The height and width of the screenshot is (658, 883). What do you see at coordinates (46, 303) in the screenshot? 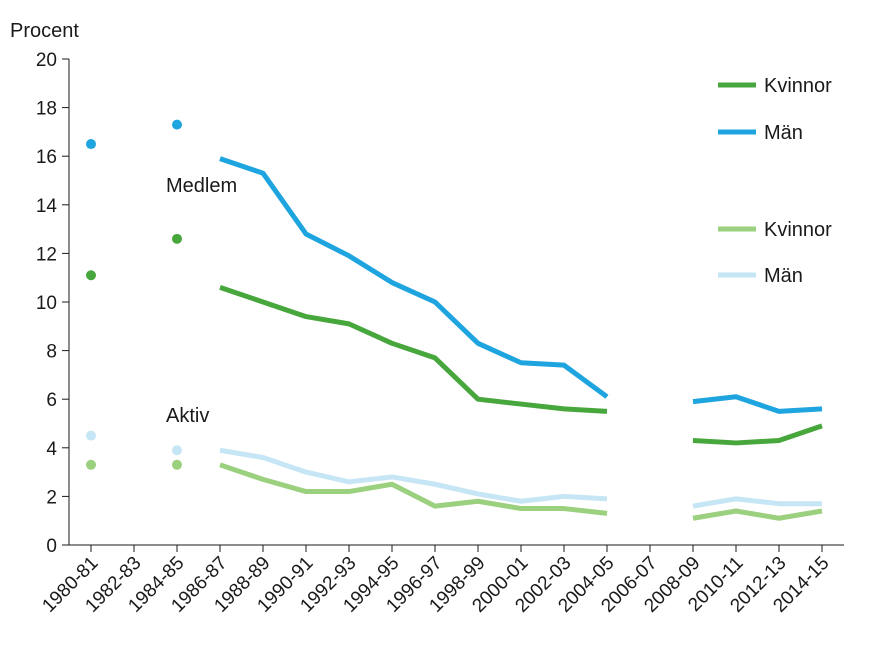
I see `y-tick-label: 10` at bounding box center [46, 303].